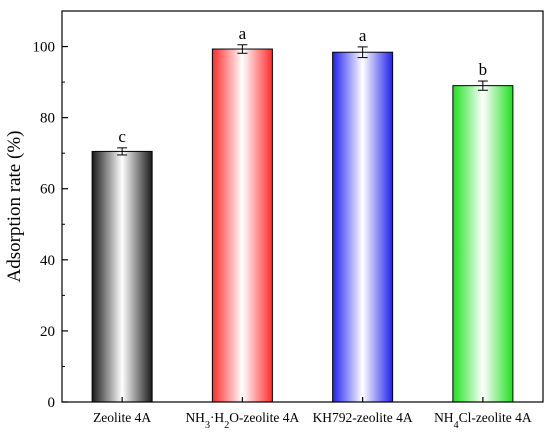  I want to click on x-category-label-2: NH3·H2O-zeolite 4A, so click(242, 420).